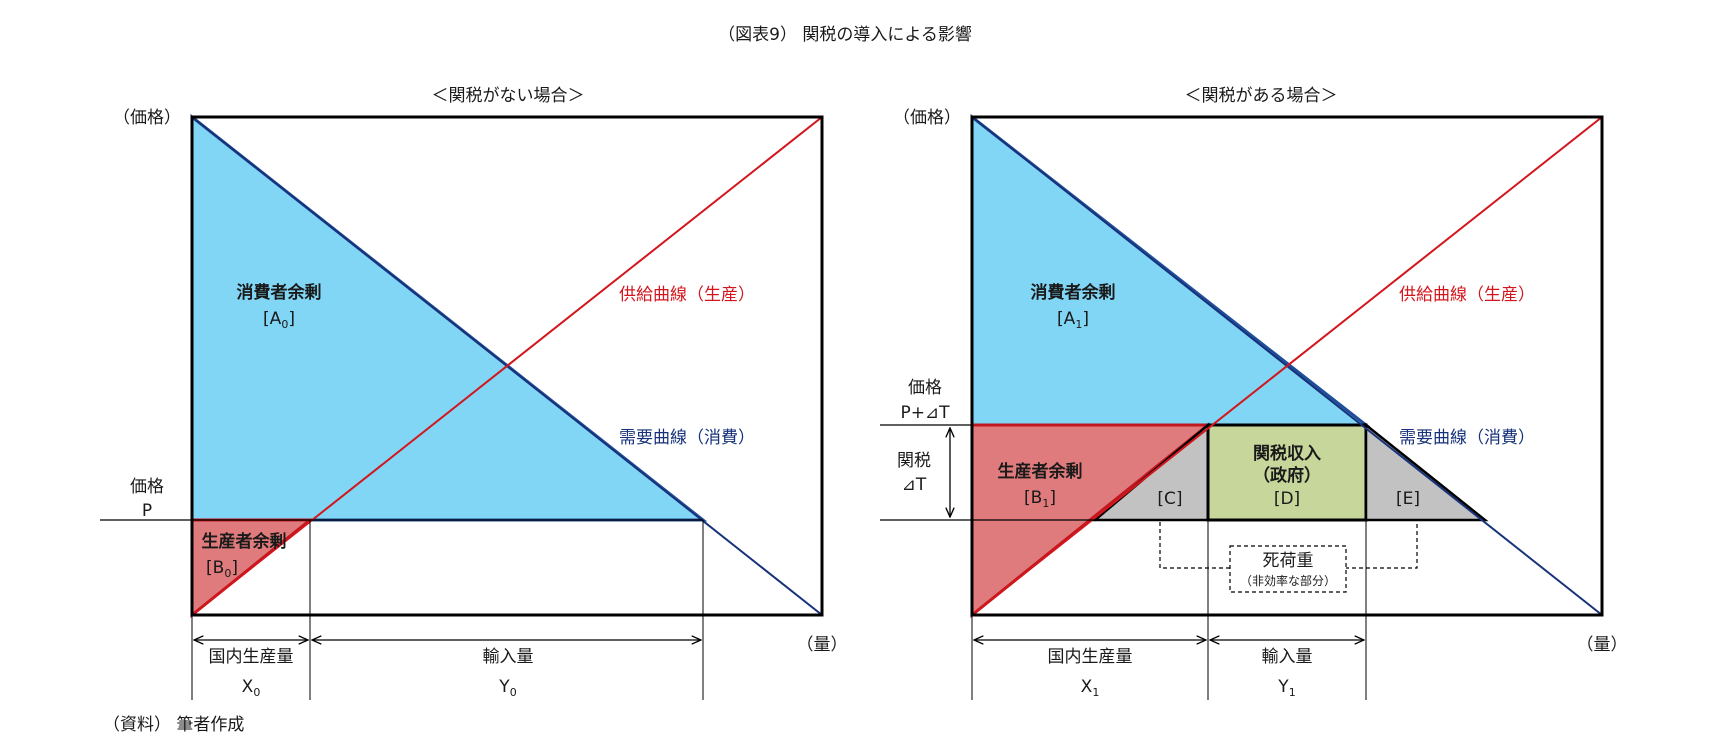  Describe the element at coordinates (1467, 438) in the screenshot. I see `right-demand-curve-label: 需要曲線（消費）` at that location.